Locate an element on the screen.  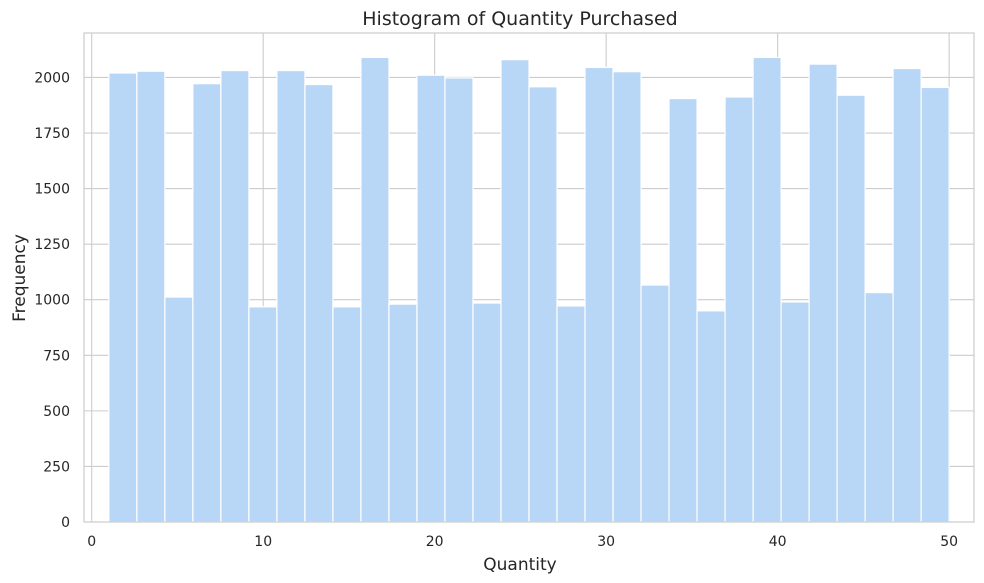
y-tick-label: 1000 is located at coordinates (52, 301).